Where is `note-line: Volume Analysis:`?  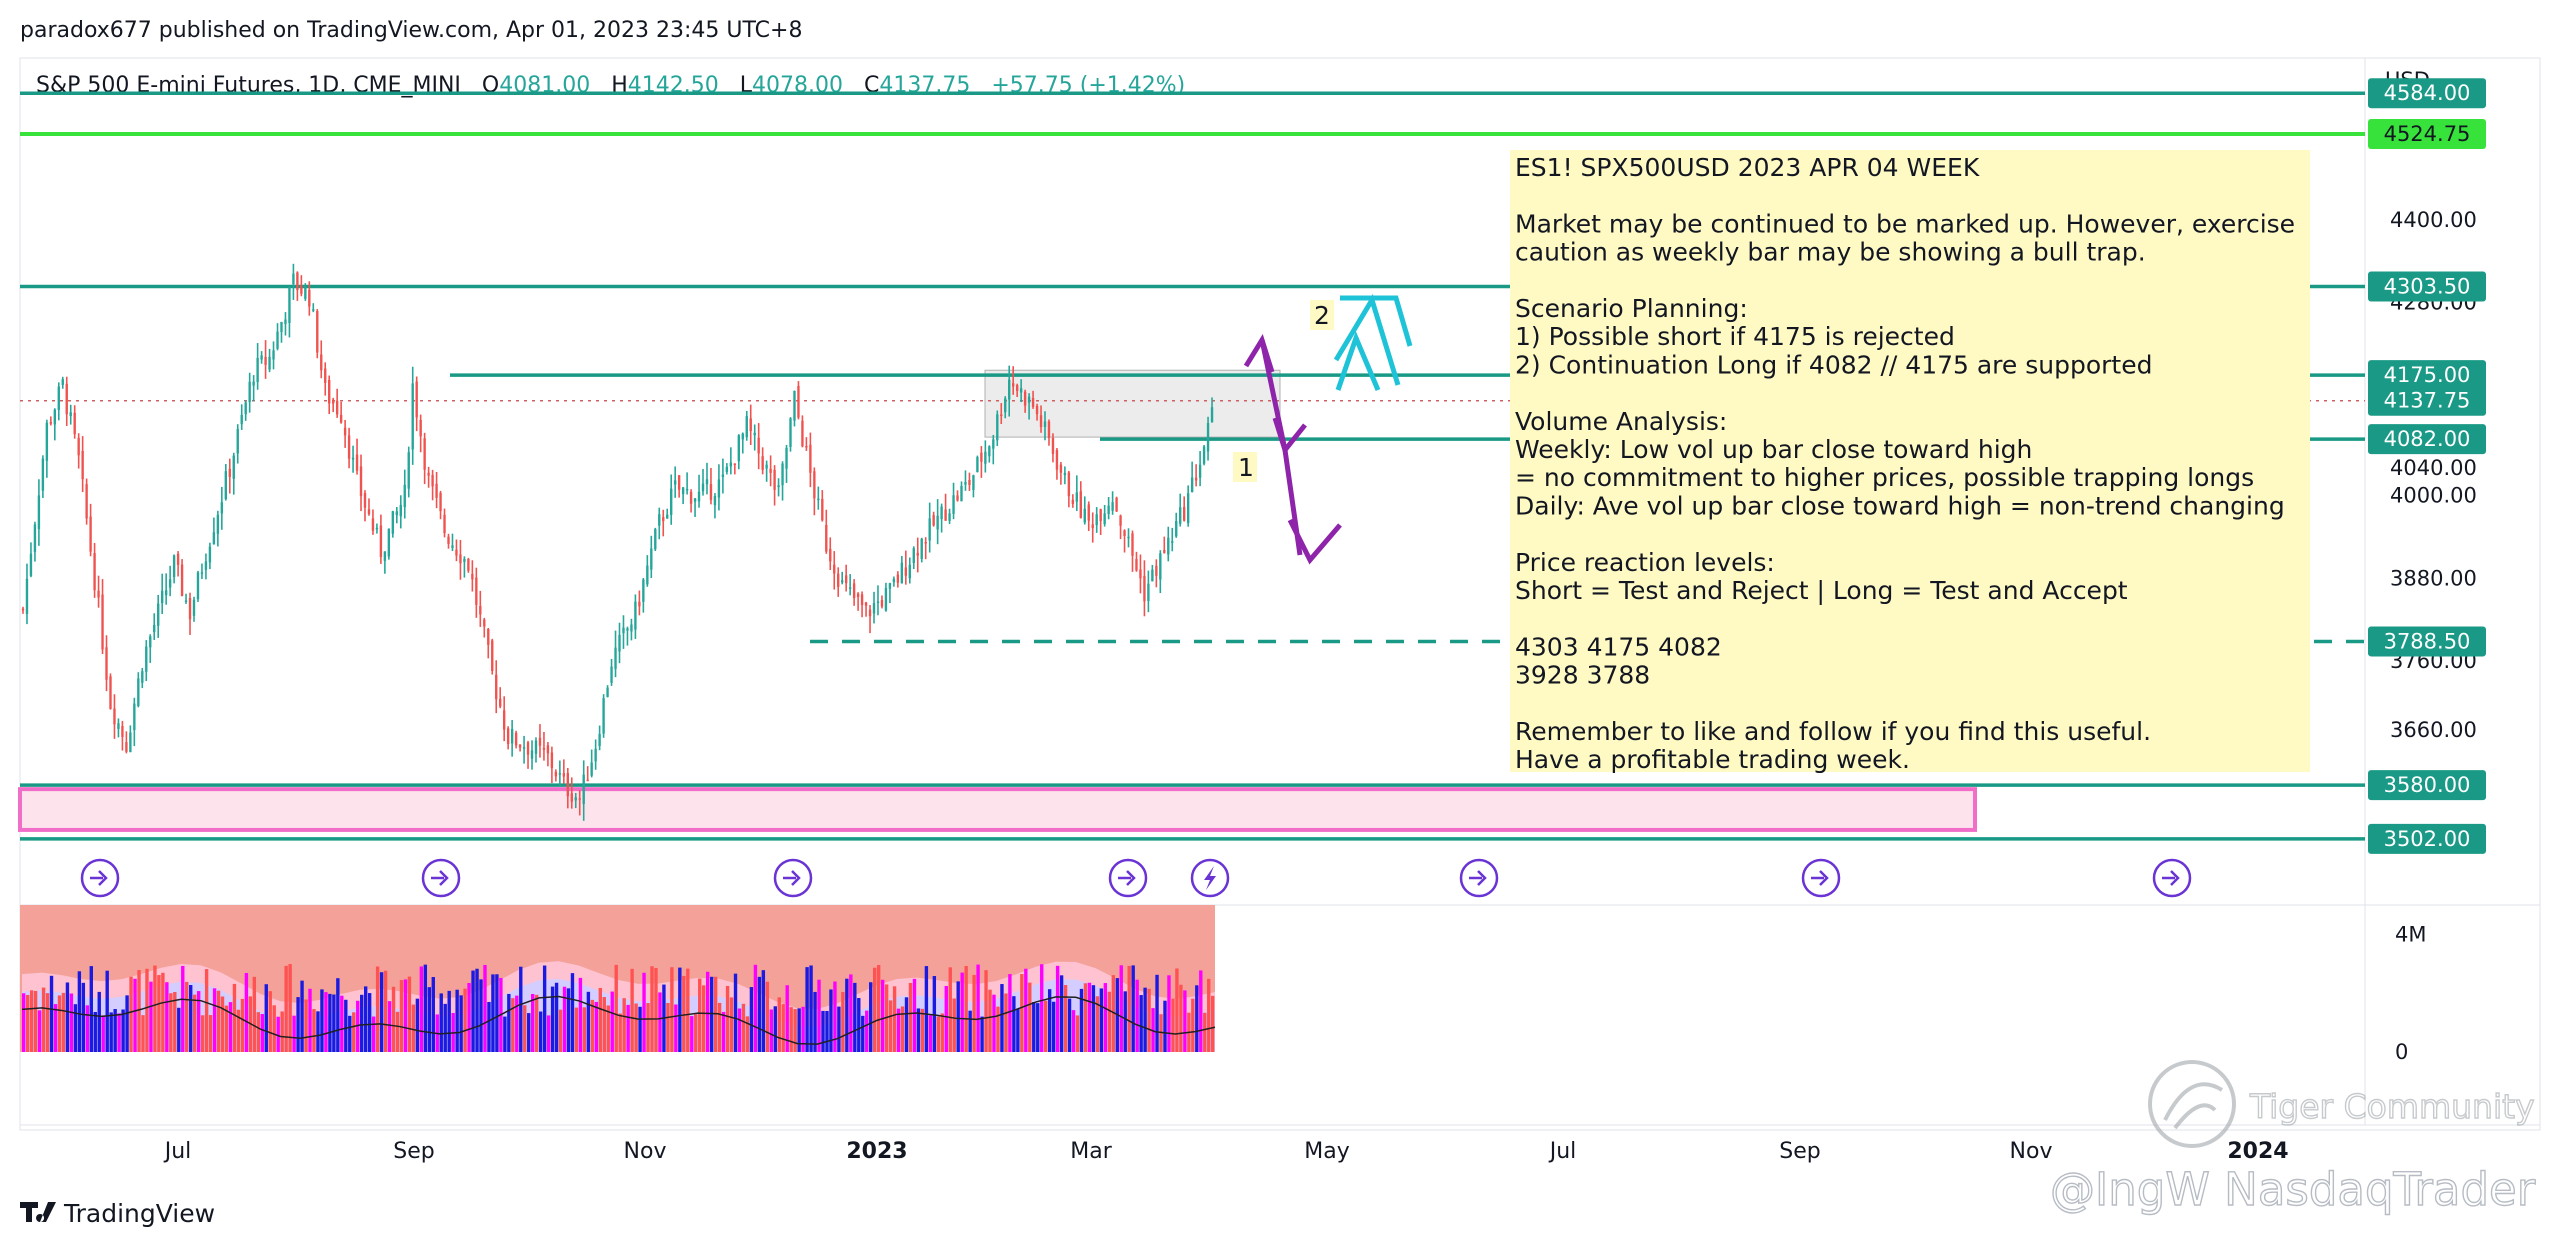 note-line: Volume Analysis: is located at coordinates (1621, 421).